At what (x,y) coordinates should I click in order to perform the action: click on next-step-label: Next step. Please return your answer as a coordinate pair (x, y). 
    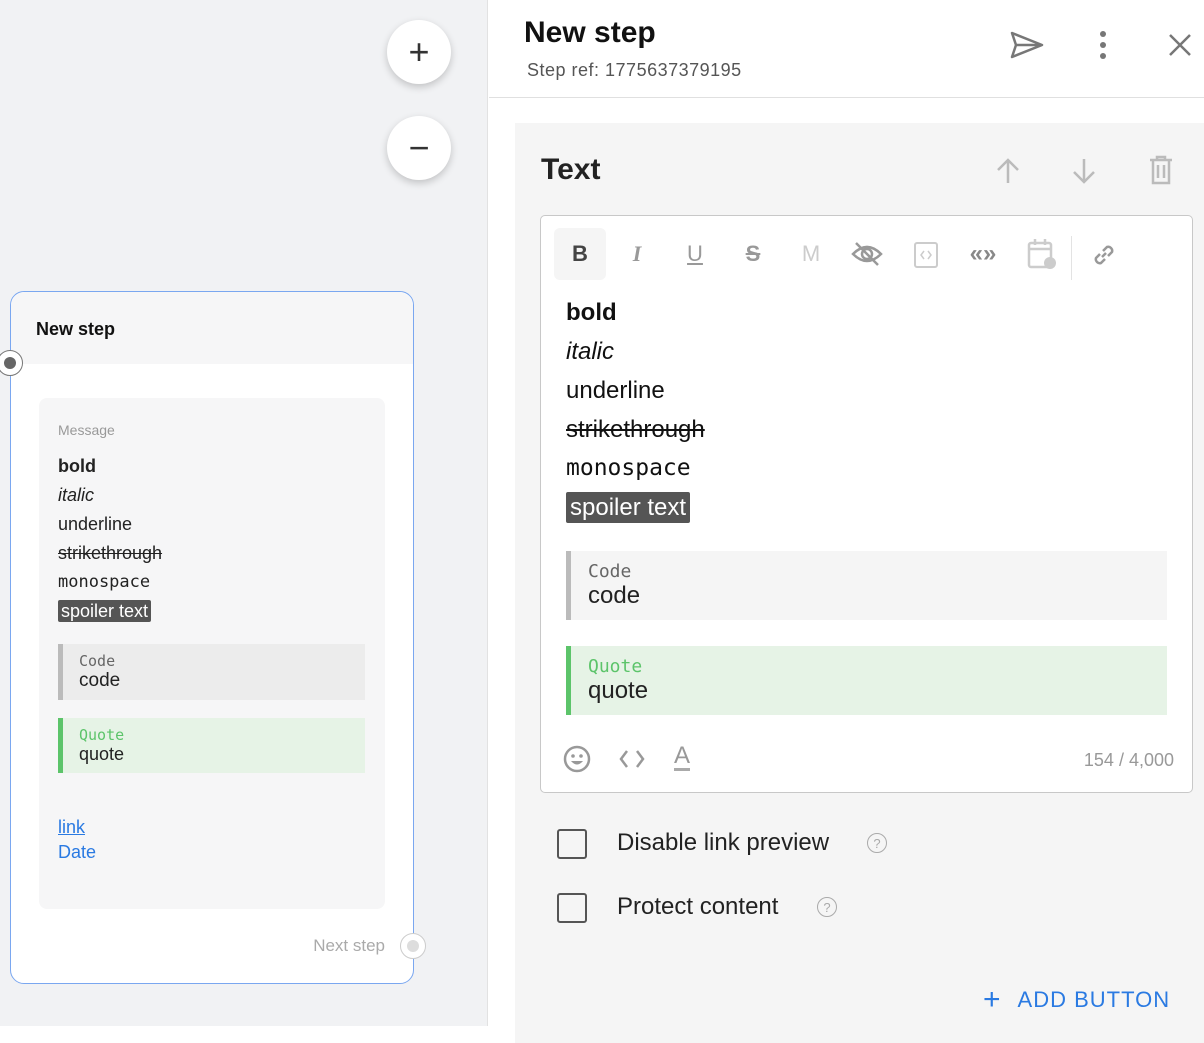
    Looking at the image, I should click on (349, 945).